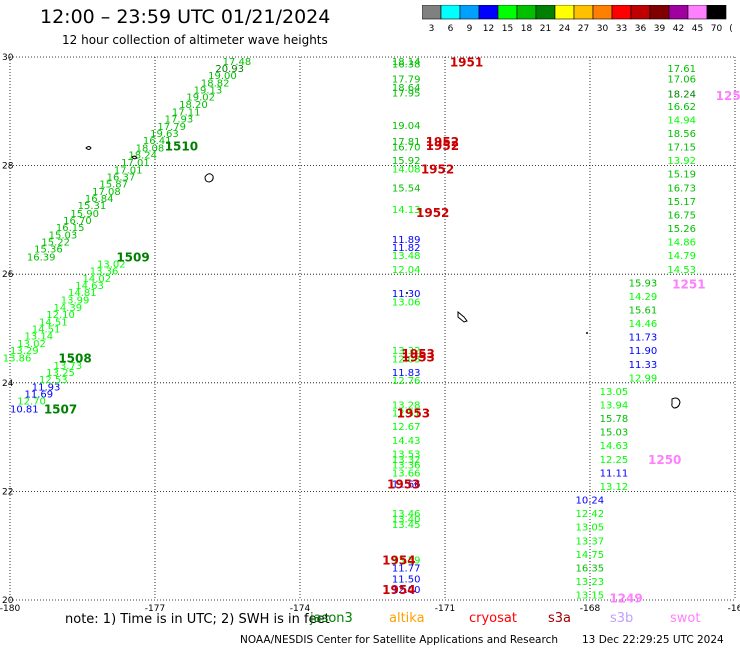 The image size is (740, 650). Describe the element at coordinates (406, 427) in the screenshot. I see `wave-height-value: 12.67` at that location.